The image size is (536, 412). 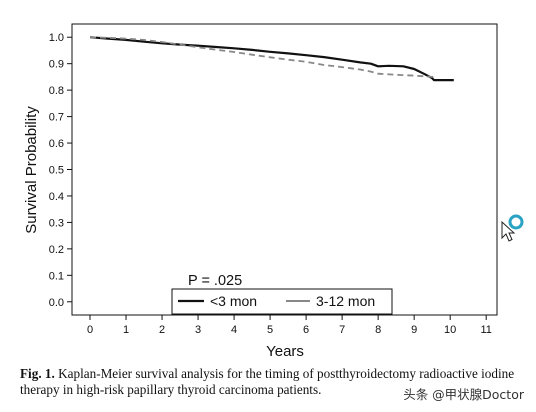 What do you see at coordinates (512, 228) in the screenshot?
I see `busy-cursor-icon` at bounding box center [512, 228].